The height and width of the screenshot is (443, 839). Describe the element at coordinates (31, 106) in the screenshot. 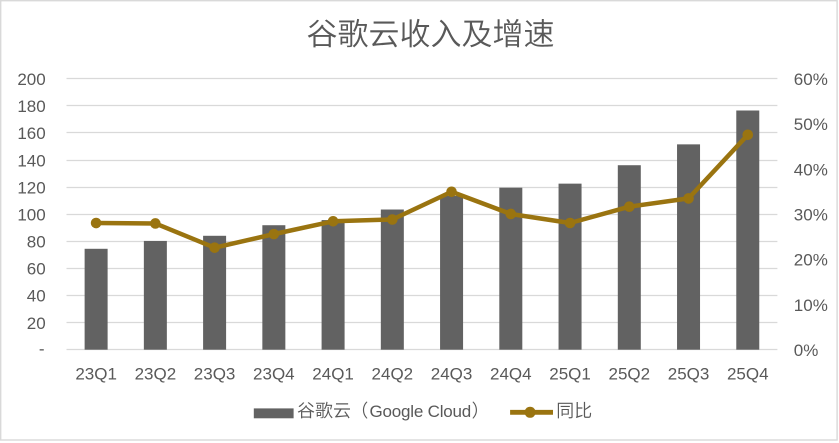

I see `svg-text: 180` at that location.